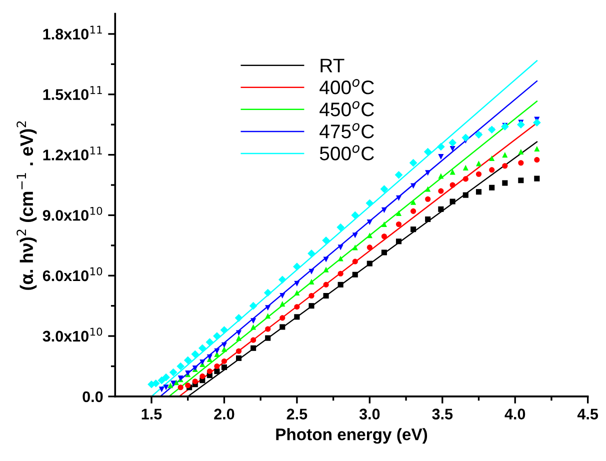 The height and width of the screenshot is (461, 606). Describe the element at coordinates (72, 33) in the screenshot. I see `y-tick-label: 1.8x10$^{11}$` at that location.